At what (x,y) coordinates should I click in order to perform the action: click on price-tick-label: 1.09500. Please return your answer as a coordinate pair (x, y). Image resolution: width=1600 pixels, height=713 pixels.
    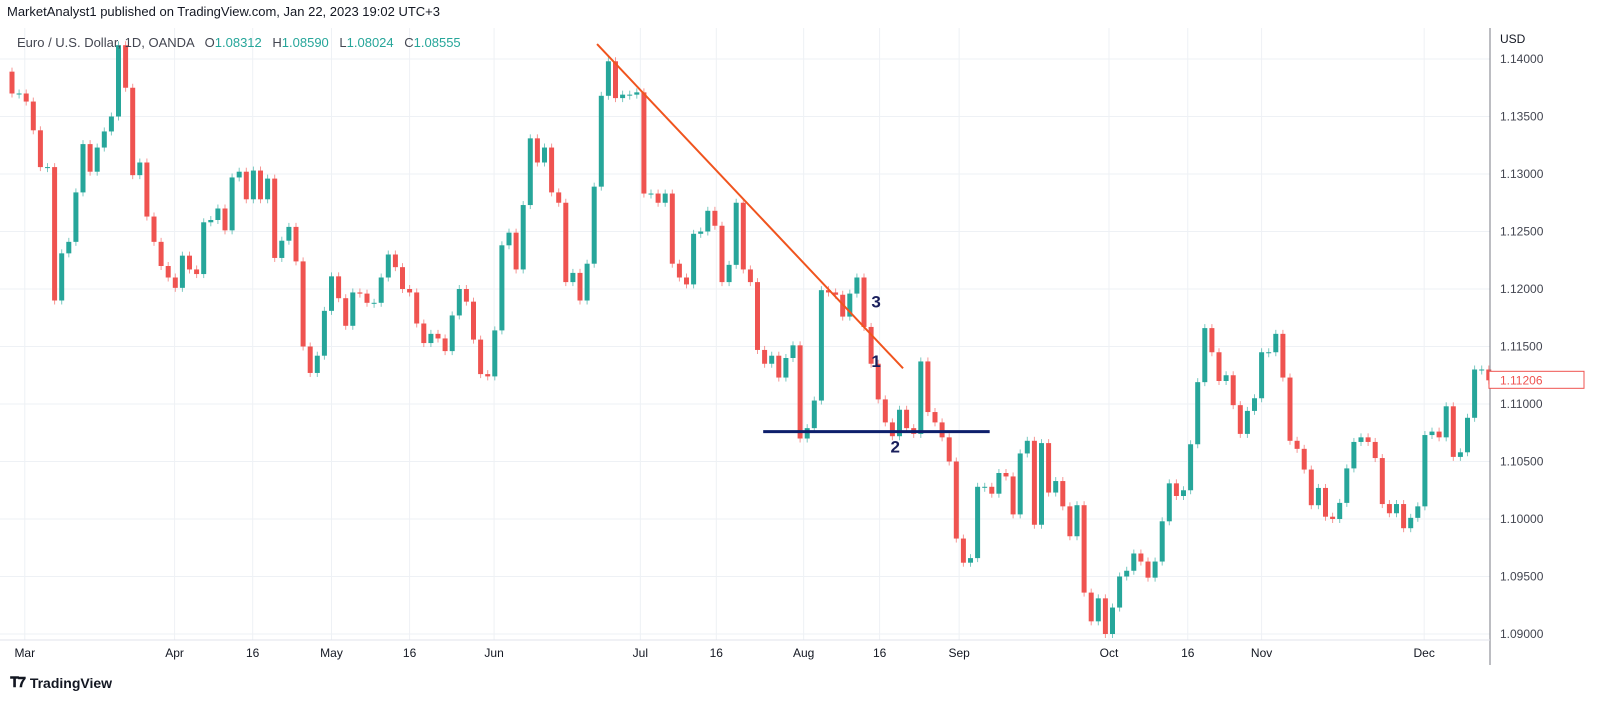
    Looking at the image, I should click on (1522, 577).